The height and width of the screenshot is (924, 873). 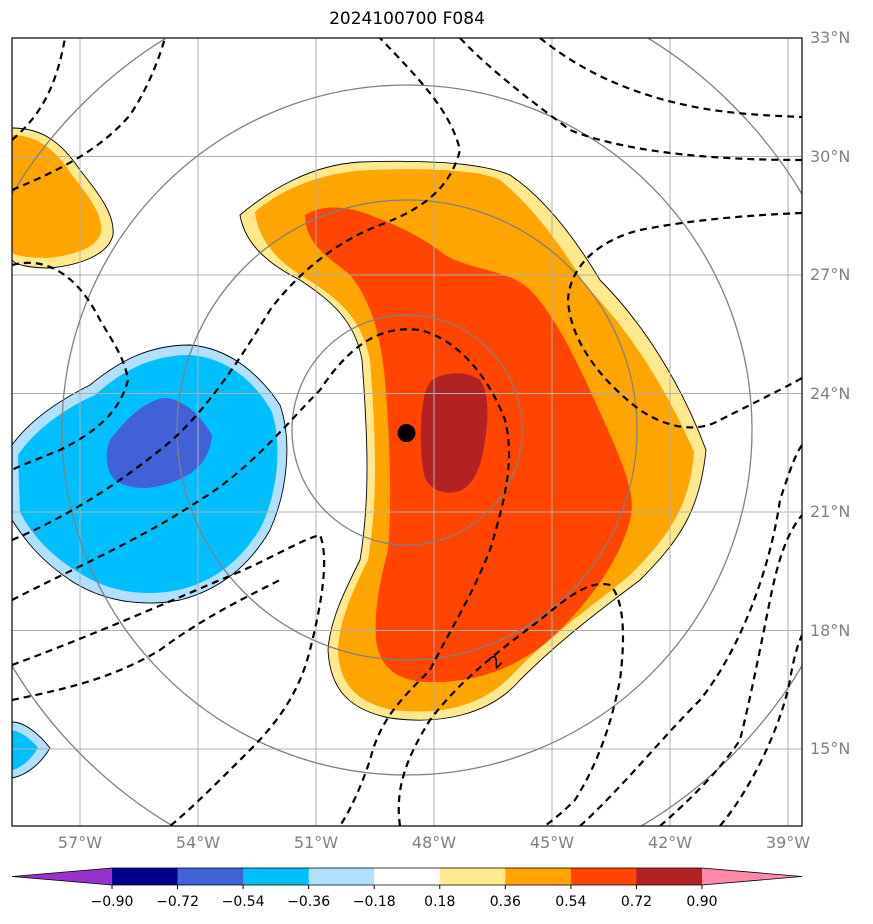 I want to click on colorbar-tick-label: −0.36, so click(x=309, y=902).